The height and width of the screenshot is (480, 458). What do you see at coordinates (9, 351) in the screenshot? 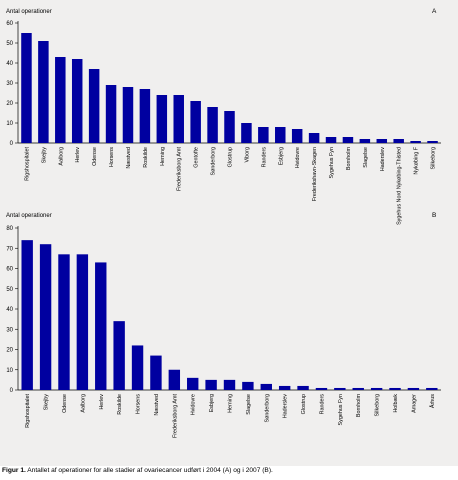
I see `chart-b-y-tick-label: 20` at bounding box center [9, 351].